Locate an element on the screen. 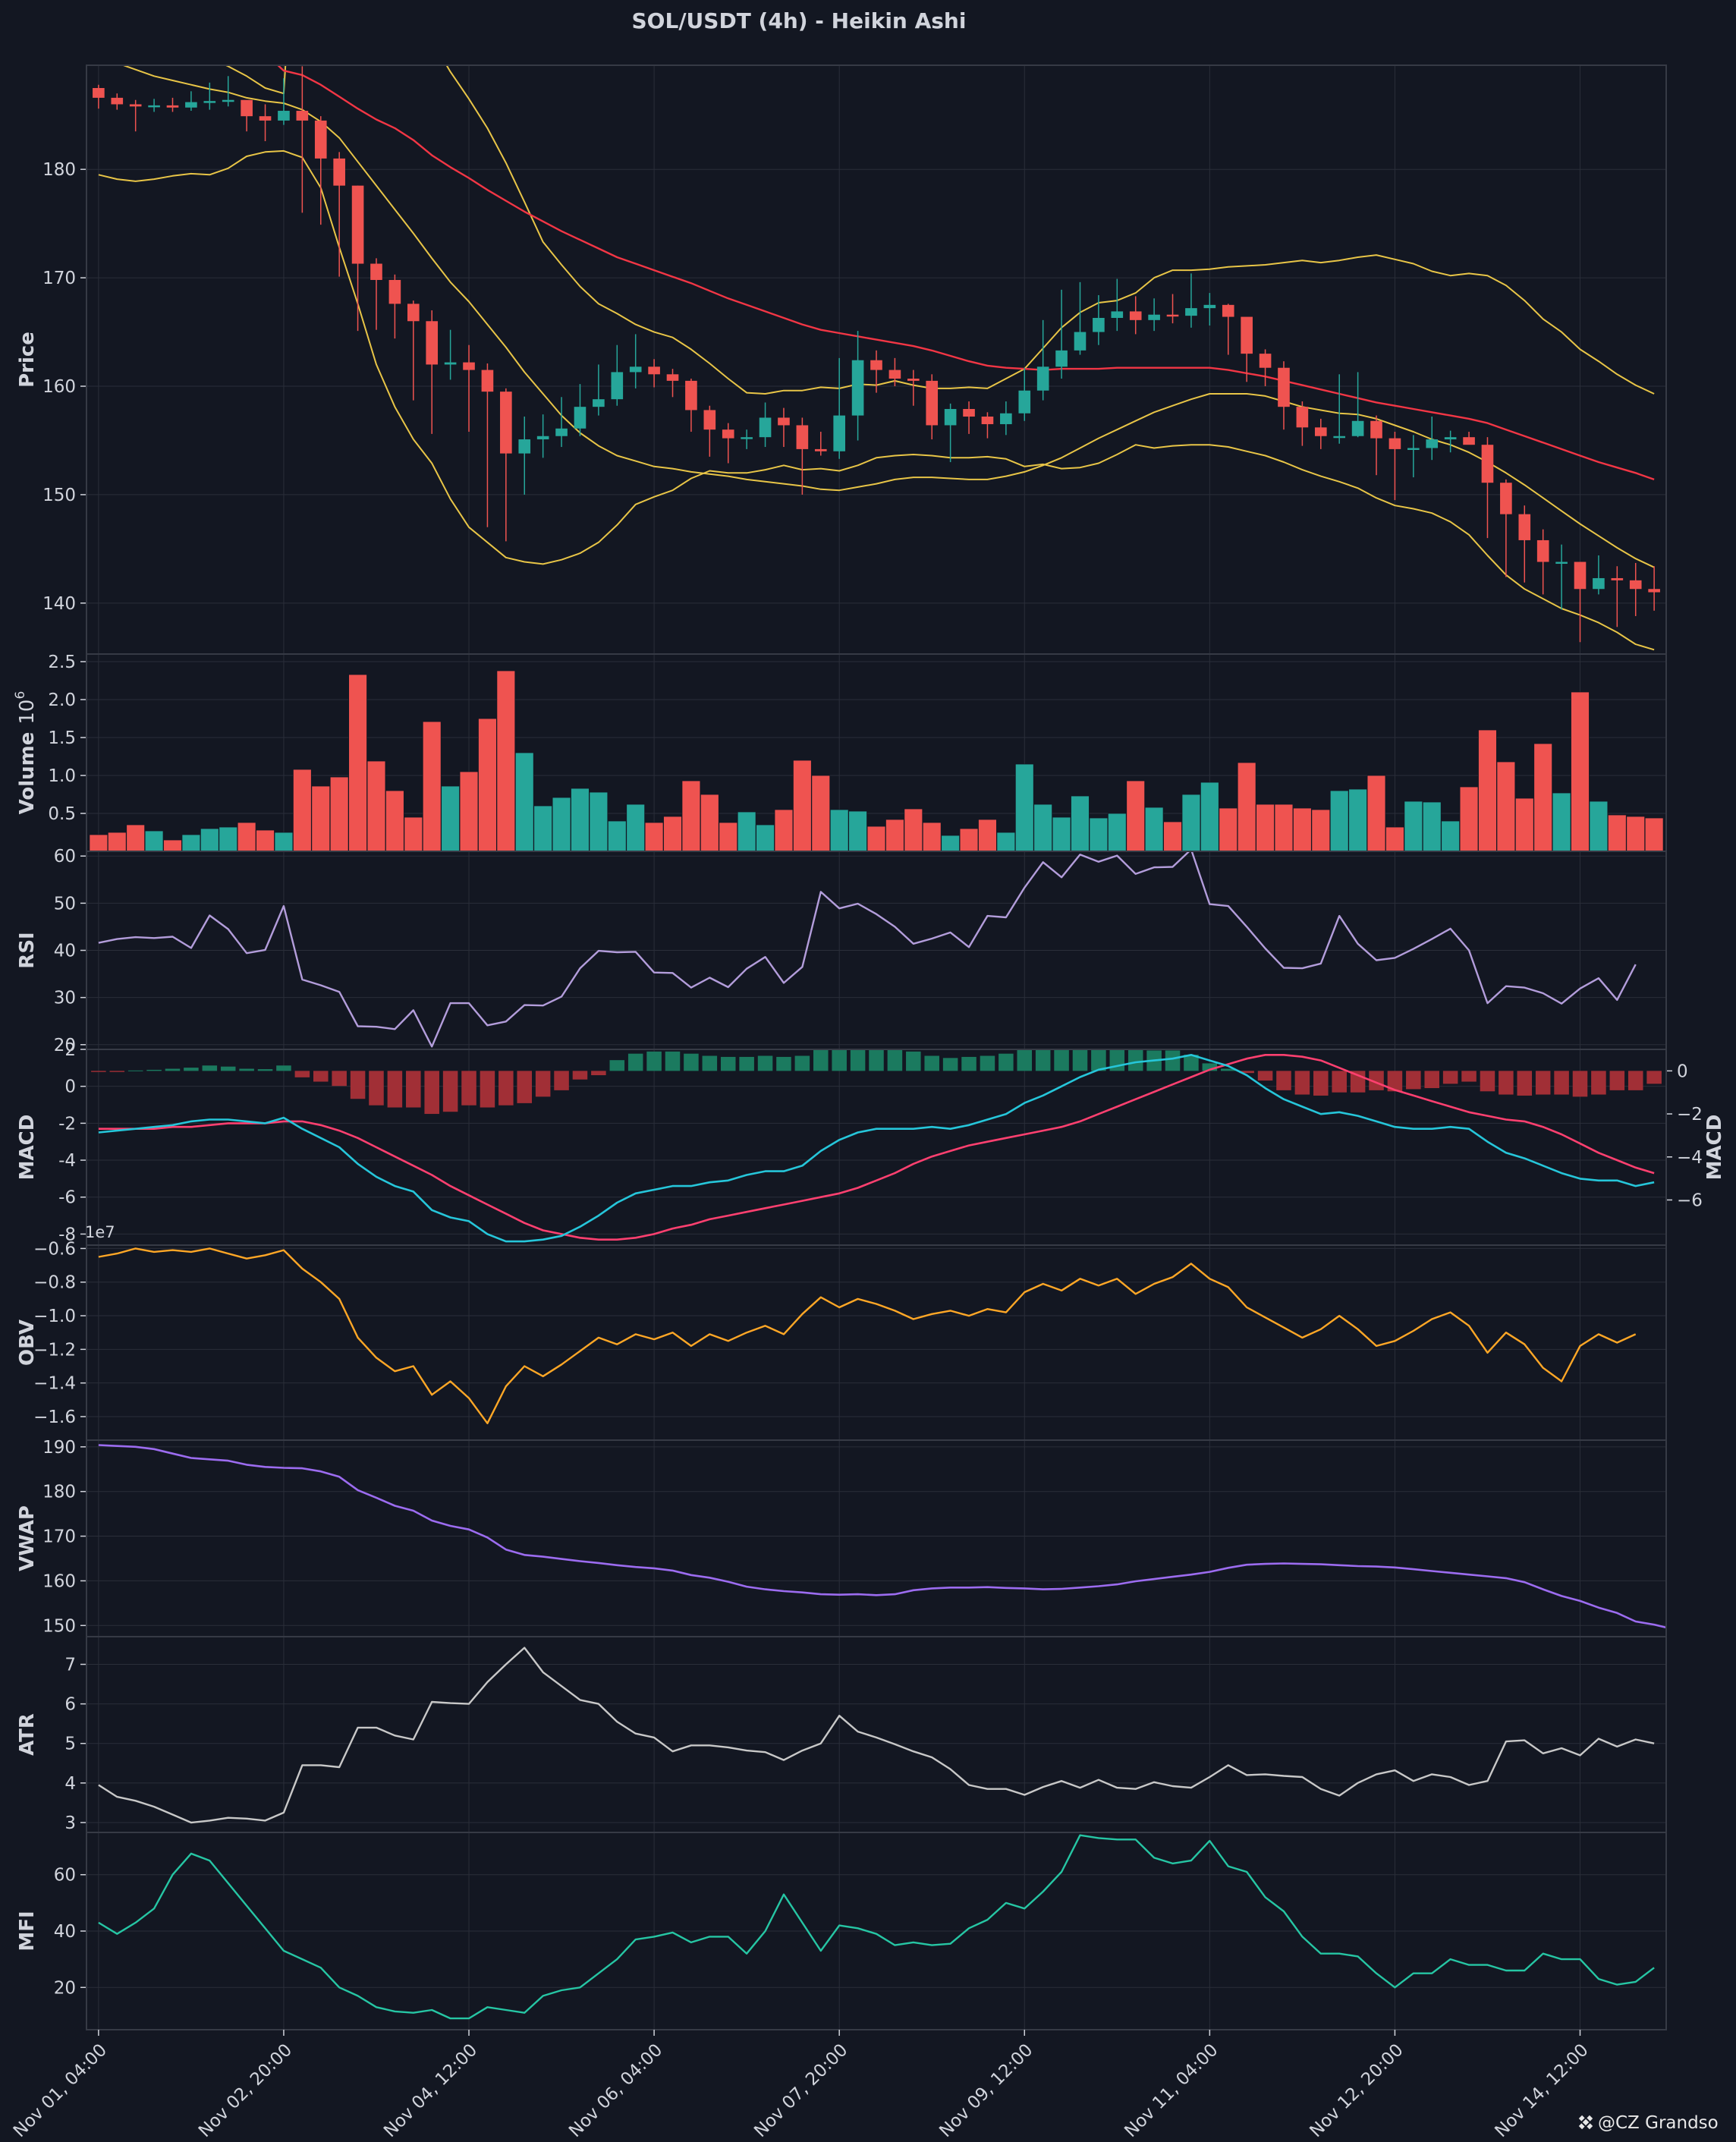  x-tick-label: Nov 07, 20:00 is located at coordinates (800, 2090).